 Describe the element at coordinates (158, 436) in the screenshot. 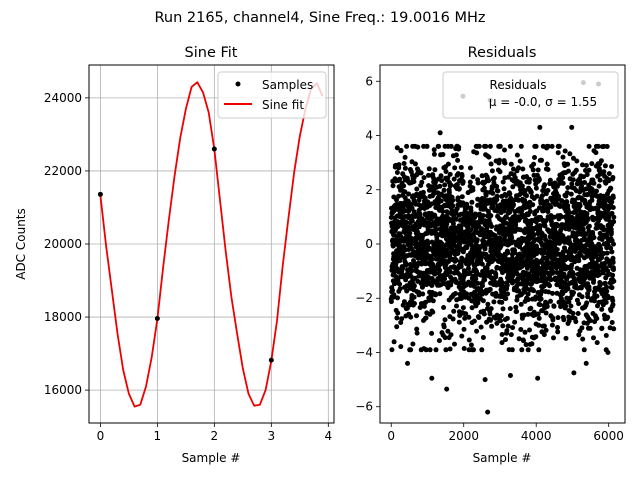

I see `sine-fit-x-tick-label: 1` at that location.